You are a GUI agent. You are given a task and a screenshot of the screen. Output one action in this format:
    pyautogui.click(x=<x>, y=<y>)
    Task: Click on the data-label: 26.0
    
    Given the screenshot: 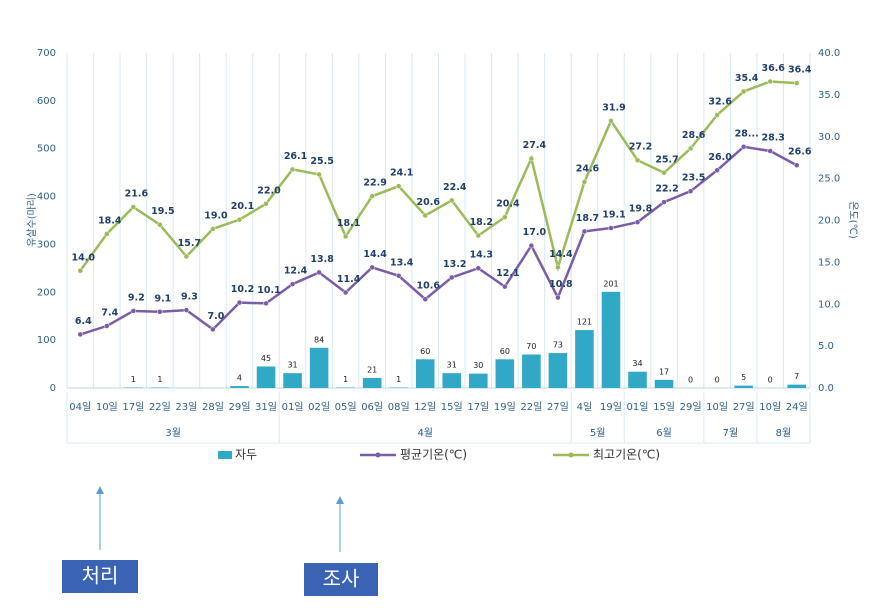 What is the action you would take?
    pyautogui.click(x=720, y=157)
    